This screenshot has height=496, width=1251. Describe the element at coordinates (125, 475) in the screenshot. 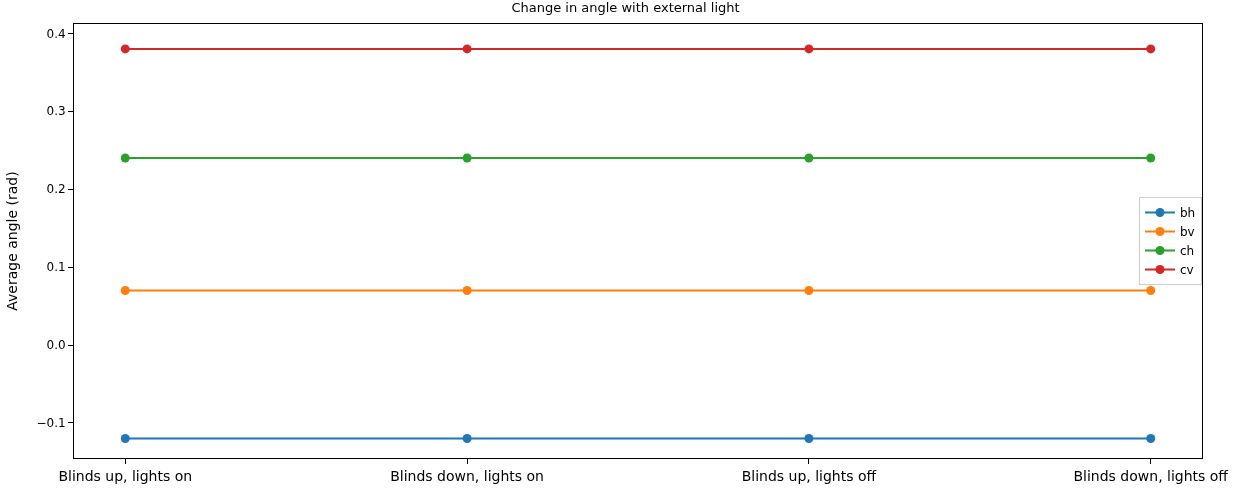

I see `x-tick-label: Blinds up, lights on` at that location.